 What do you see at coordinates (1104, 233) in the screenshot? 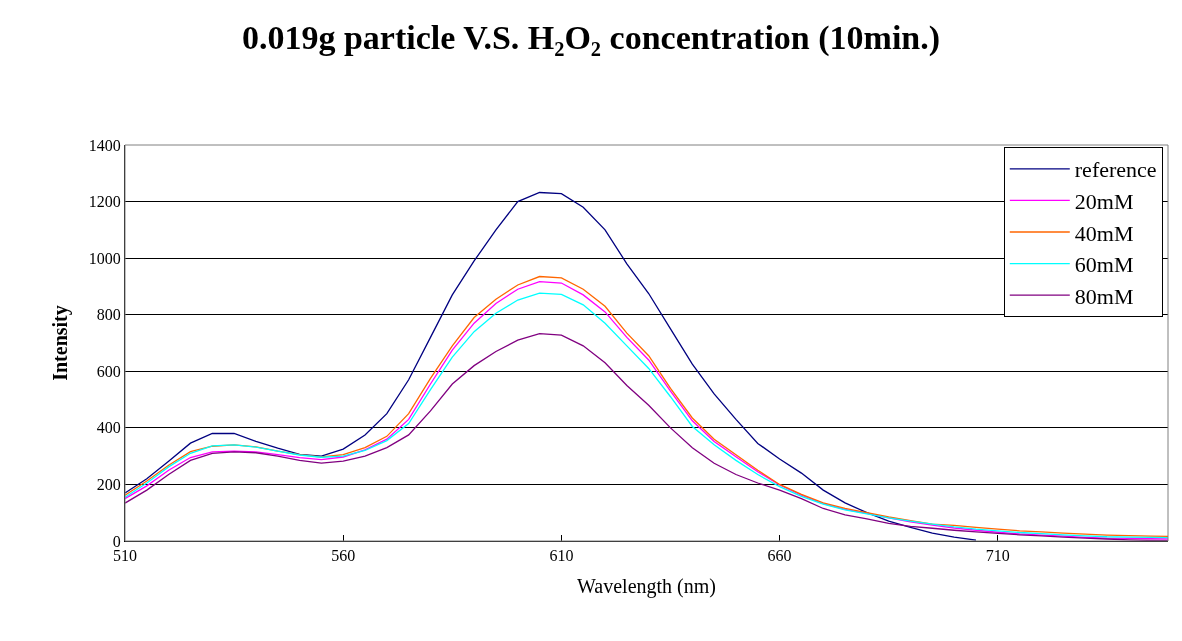
I see `legend-label: 40mM` at bounding box center [1104, 233].